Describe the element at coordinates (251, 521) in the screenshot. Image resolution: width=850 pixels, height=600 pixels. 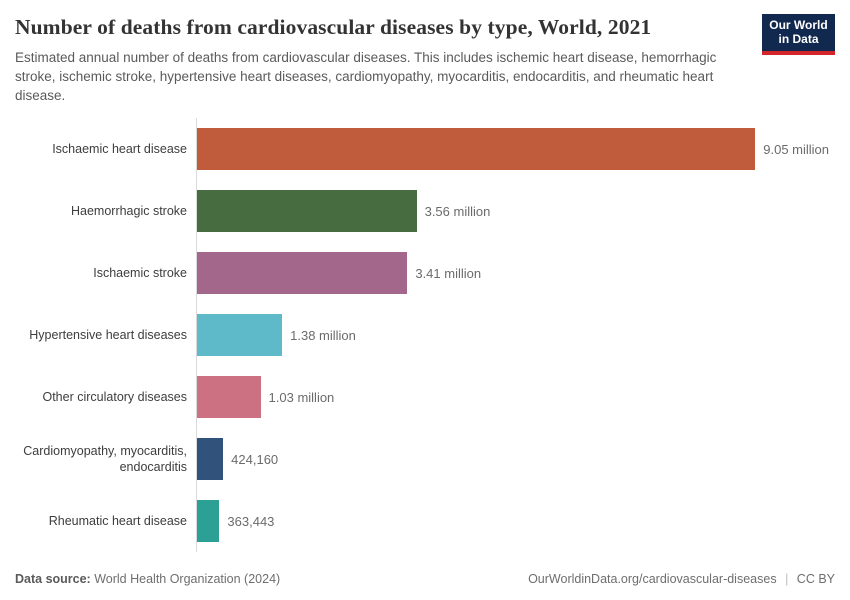
I see `value-label: 363,443` at that location.